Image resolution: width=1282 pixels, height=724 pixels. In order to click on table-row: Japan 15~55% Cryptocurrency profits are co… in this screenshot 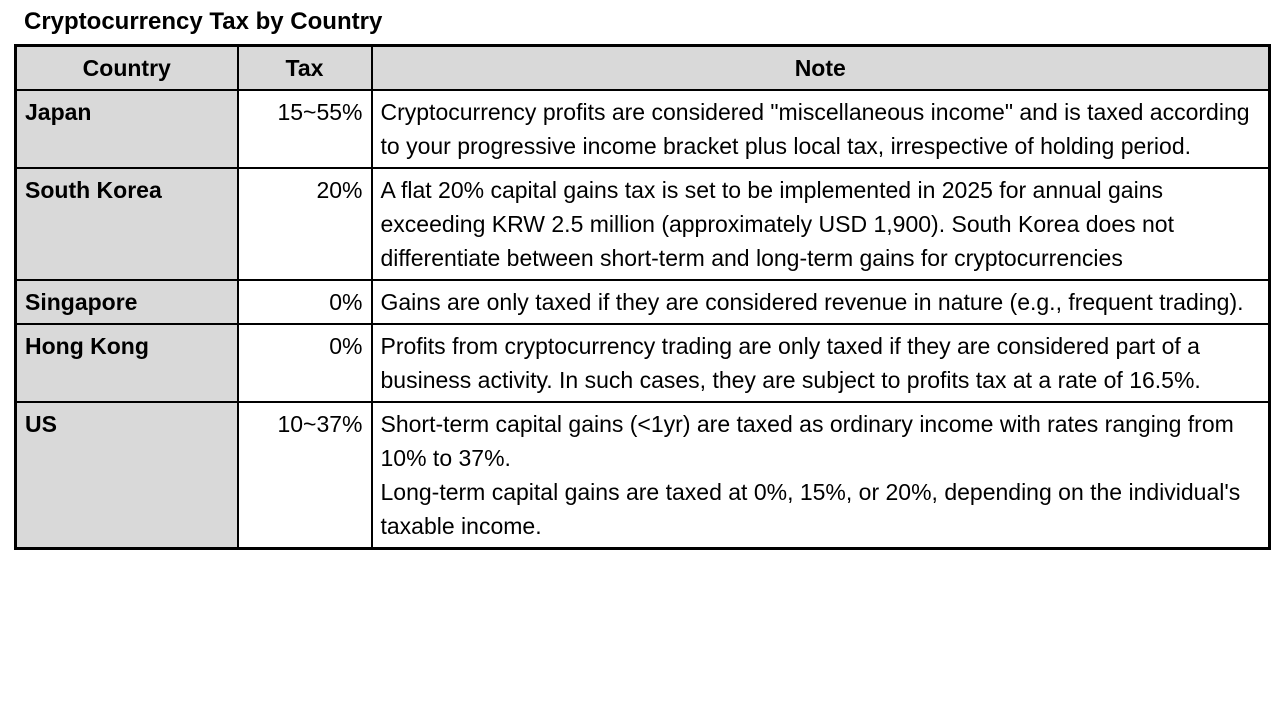, I will do `click(642, 129)`.